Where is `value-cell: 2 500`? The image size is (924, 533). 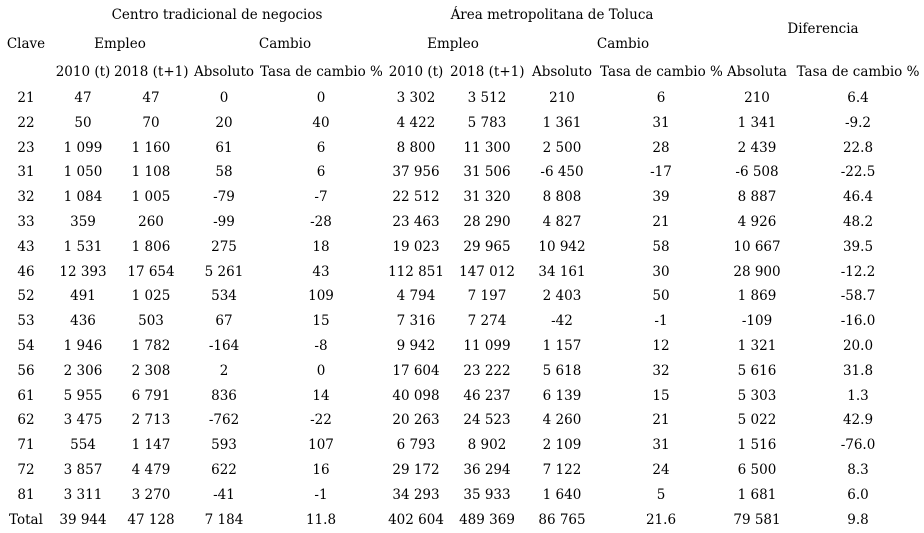
value-cell: 2 500 is located at coordinates (562, 147).